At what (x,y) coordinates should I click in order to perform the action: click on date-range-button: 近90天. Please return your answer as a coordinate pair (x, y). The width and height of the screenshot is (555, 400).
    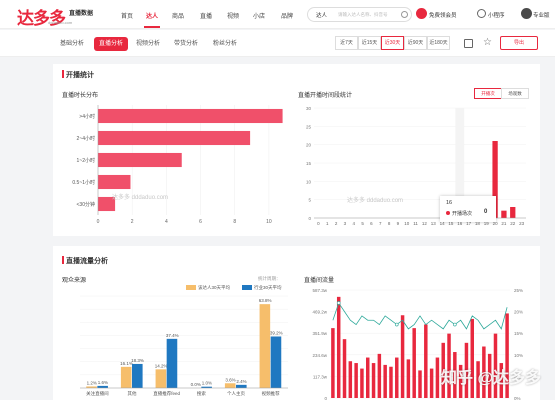
    Looking at the image, I should click on (415, 43).